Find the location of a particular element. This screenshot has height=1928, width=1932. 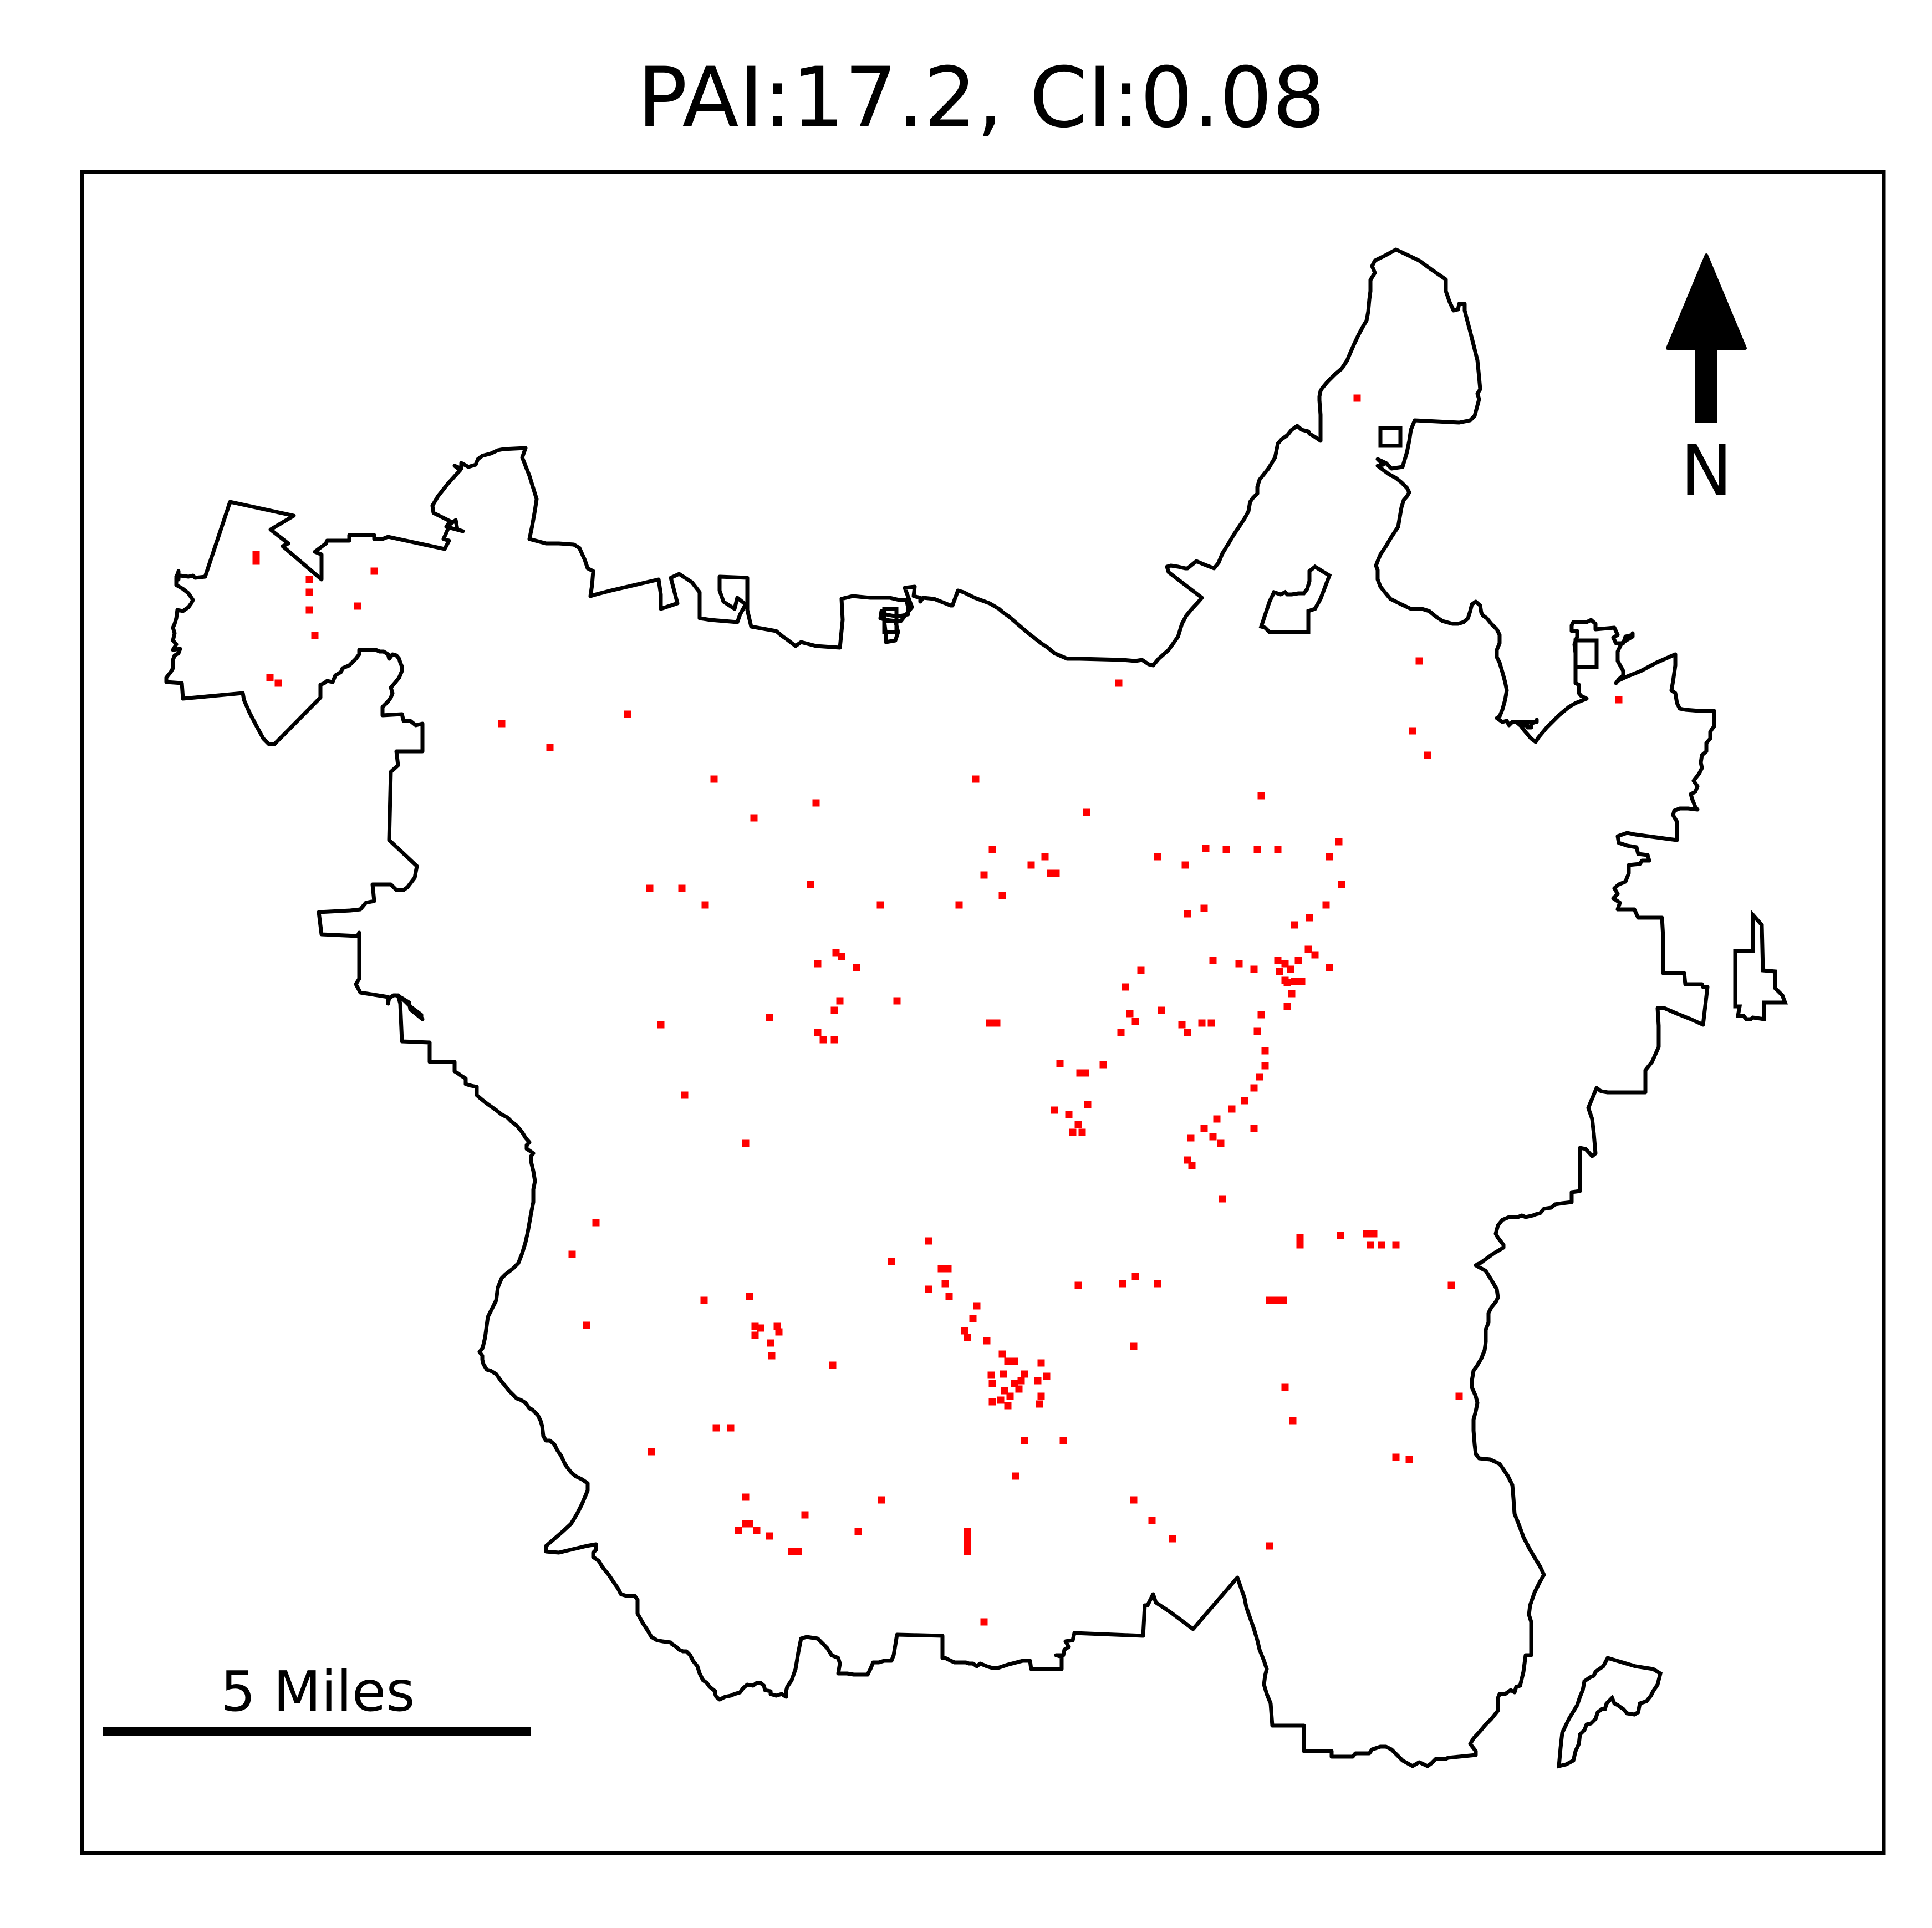

map-title: PAI:17.2, CI:0.08 is located at coordinates (981, 98).